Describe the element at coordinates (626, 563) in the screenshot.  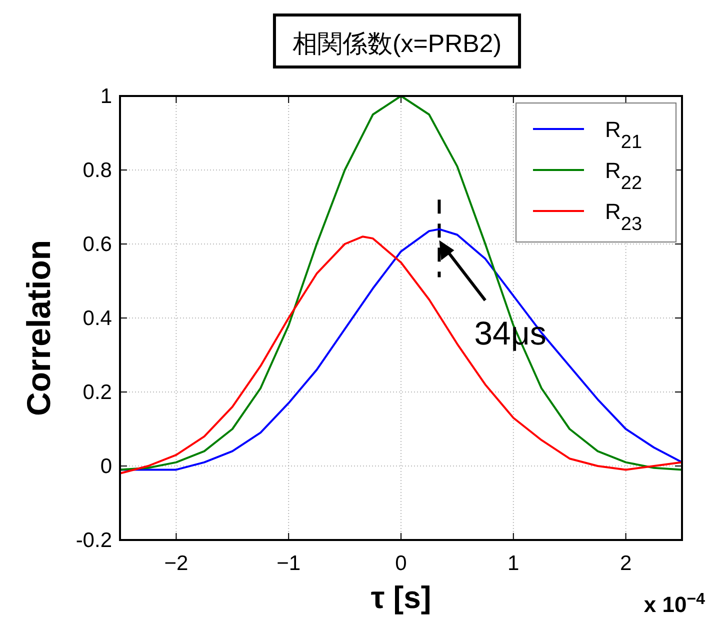
I see `x-tick-label: 2` at that location.